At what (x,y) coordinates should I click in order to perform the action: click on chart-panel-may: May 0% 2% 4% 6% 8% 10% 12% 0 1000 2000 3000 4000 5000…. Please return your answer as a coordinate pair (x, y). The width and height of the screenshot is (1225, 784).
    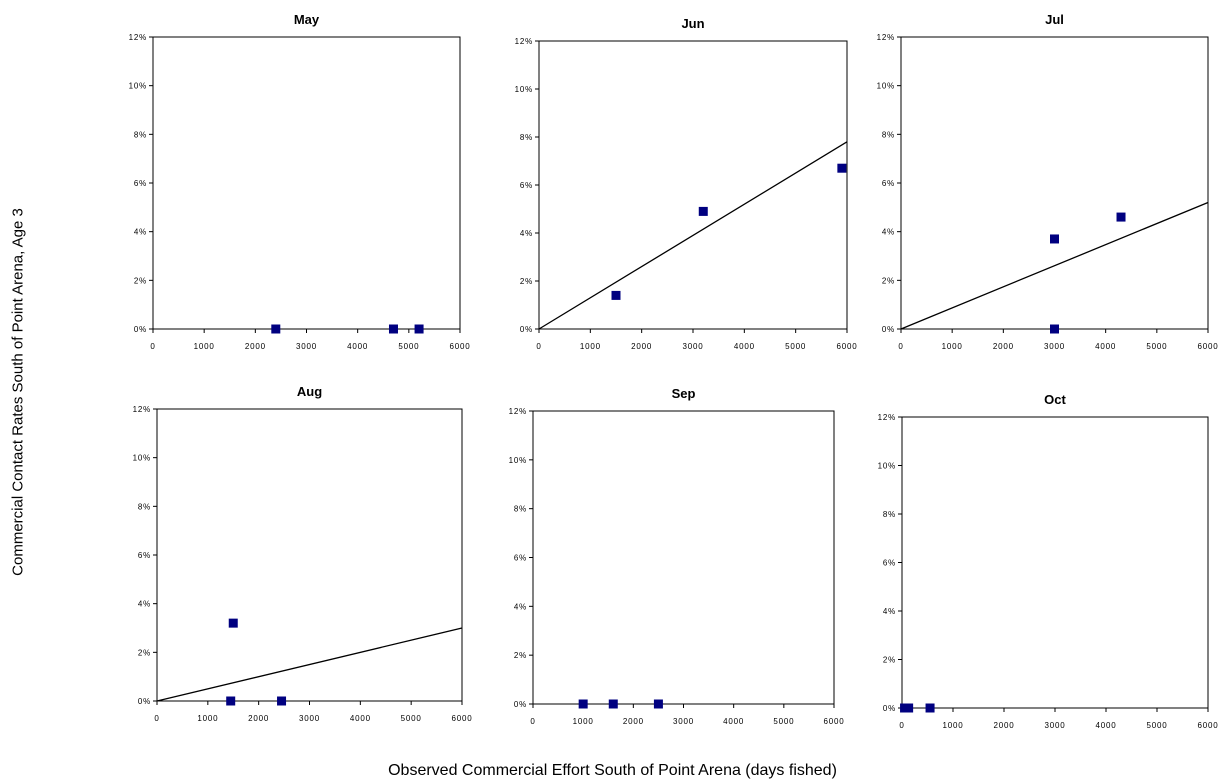
    Looking at the image, I should click on (300, 181).